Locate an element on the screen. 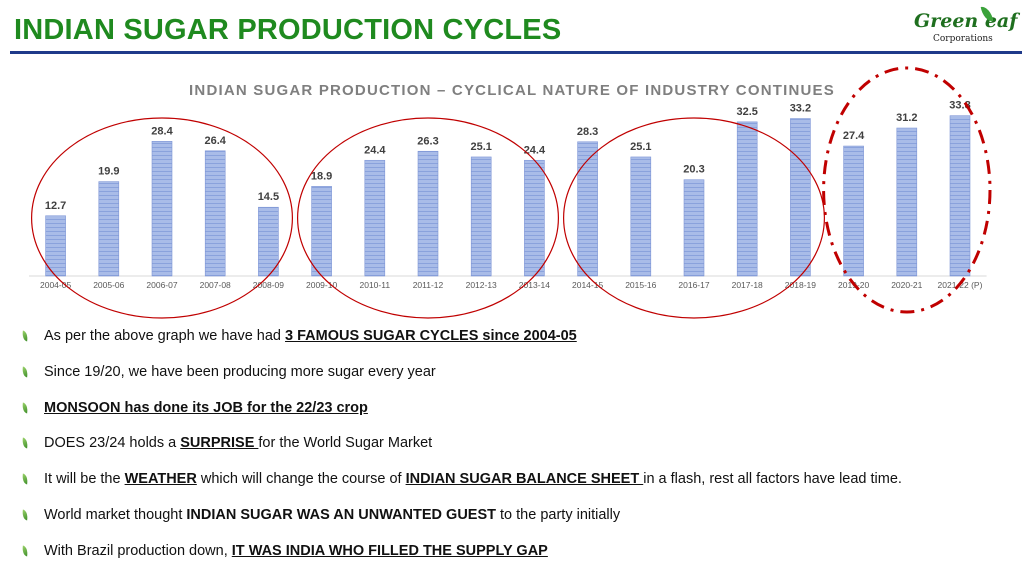  company-logo: Green eaf Corporations is located at coordinates (962, 26).